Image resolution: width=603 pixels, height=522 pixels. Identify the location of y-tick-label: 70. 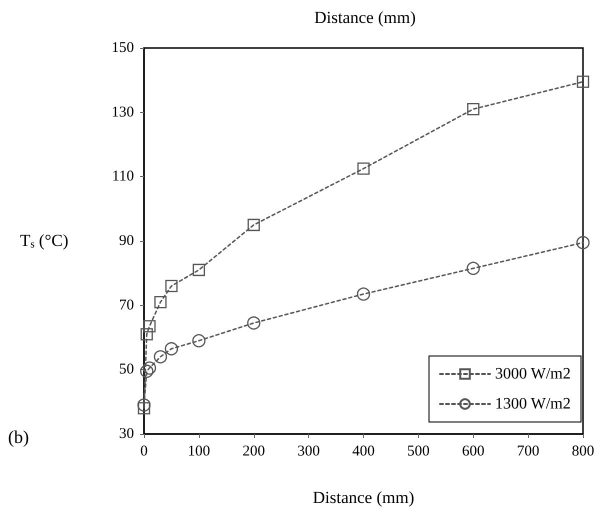
(126, 305).